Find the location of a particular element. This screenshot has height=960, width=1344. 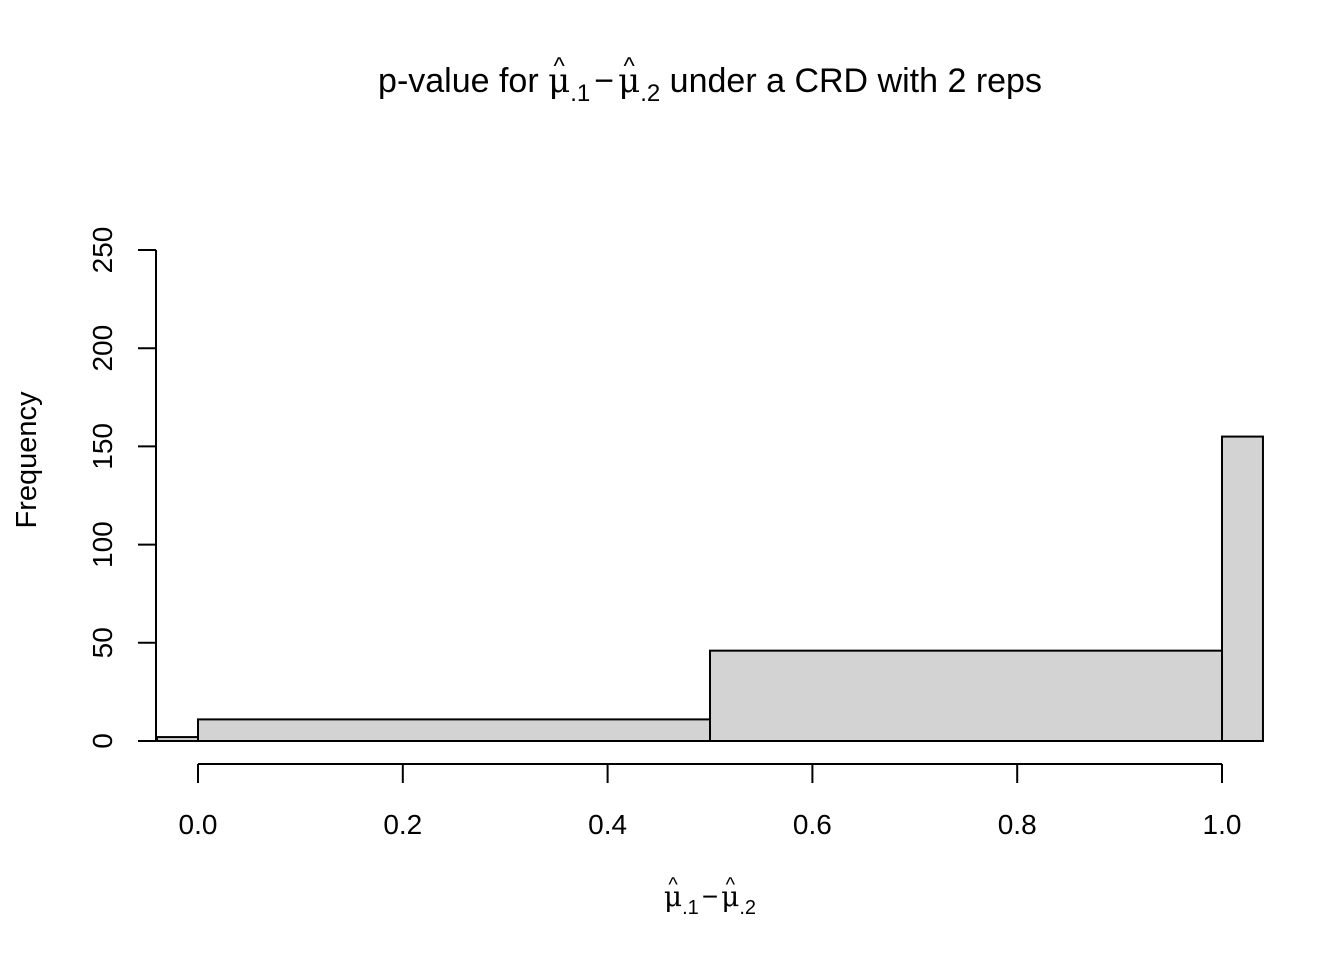

x-tick-label: 0.6 is located at coordinates (812, 824).